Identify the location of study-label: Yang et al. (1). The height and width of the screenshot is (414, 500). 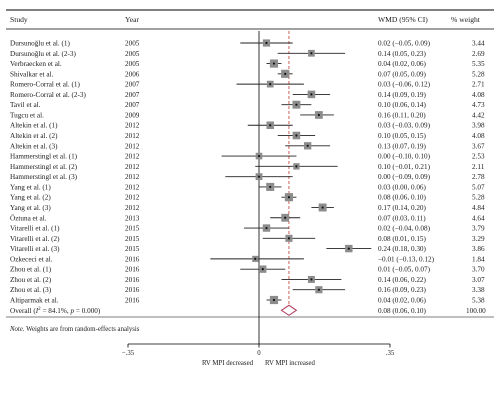
(30, 187).